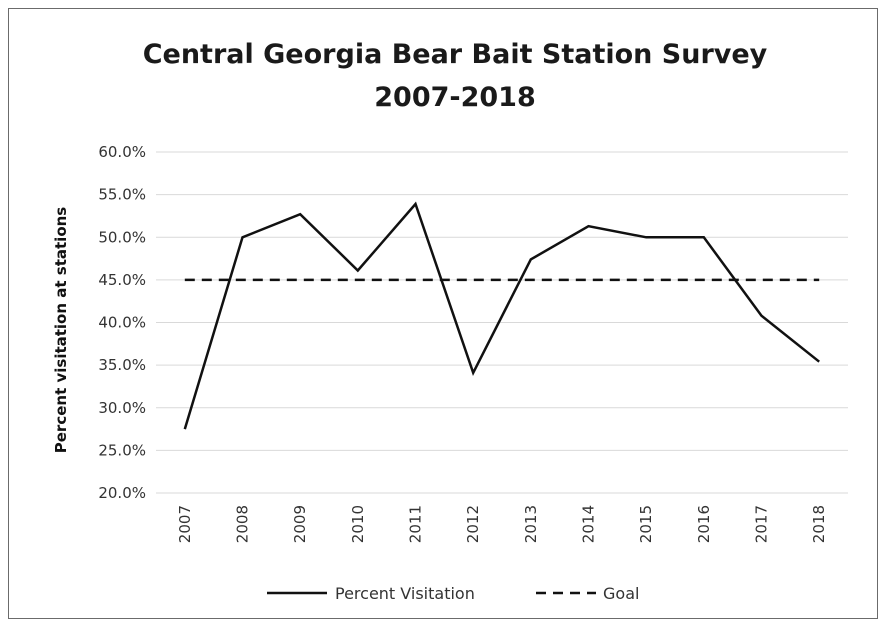  Describe the element at coordinates (455, 54) in the screenshot. I see `chart-title: Central Georgia Bear Bait Station Survey` at that location.